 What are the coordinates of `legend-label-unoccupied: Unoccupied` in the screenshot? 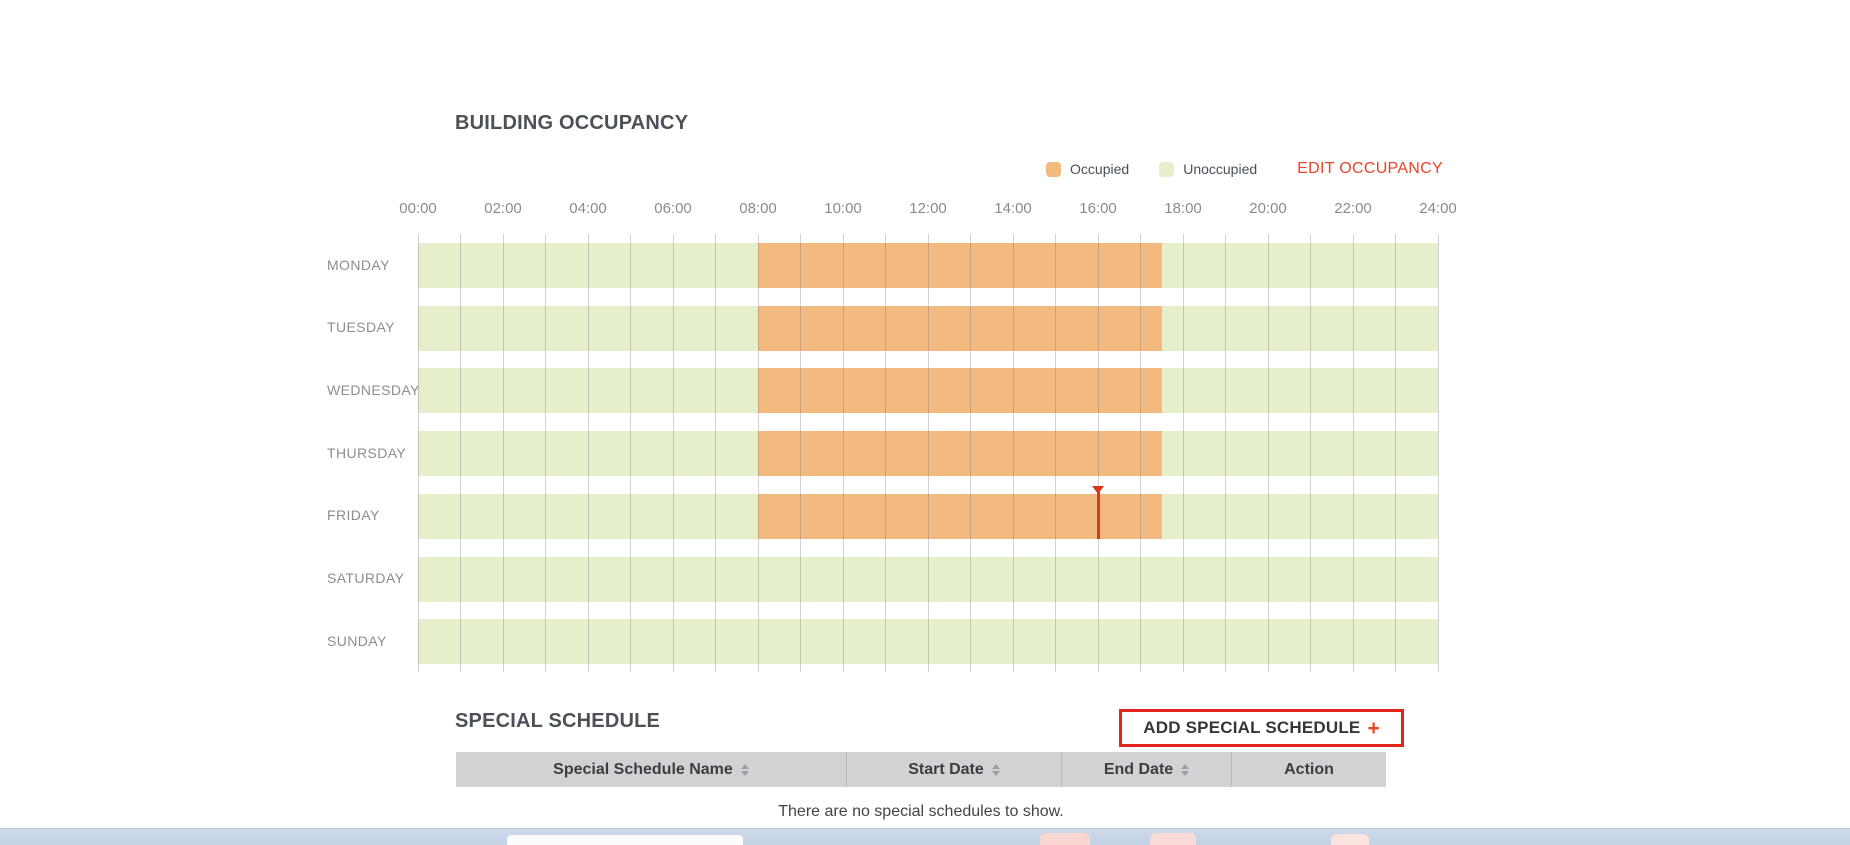 It's located at (1220, 169).